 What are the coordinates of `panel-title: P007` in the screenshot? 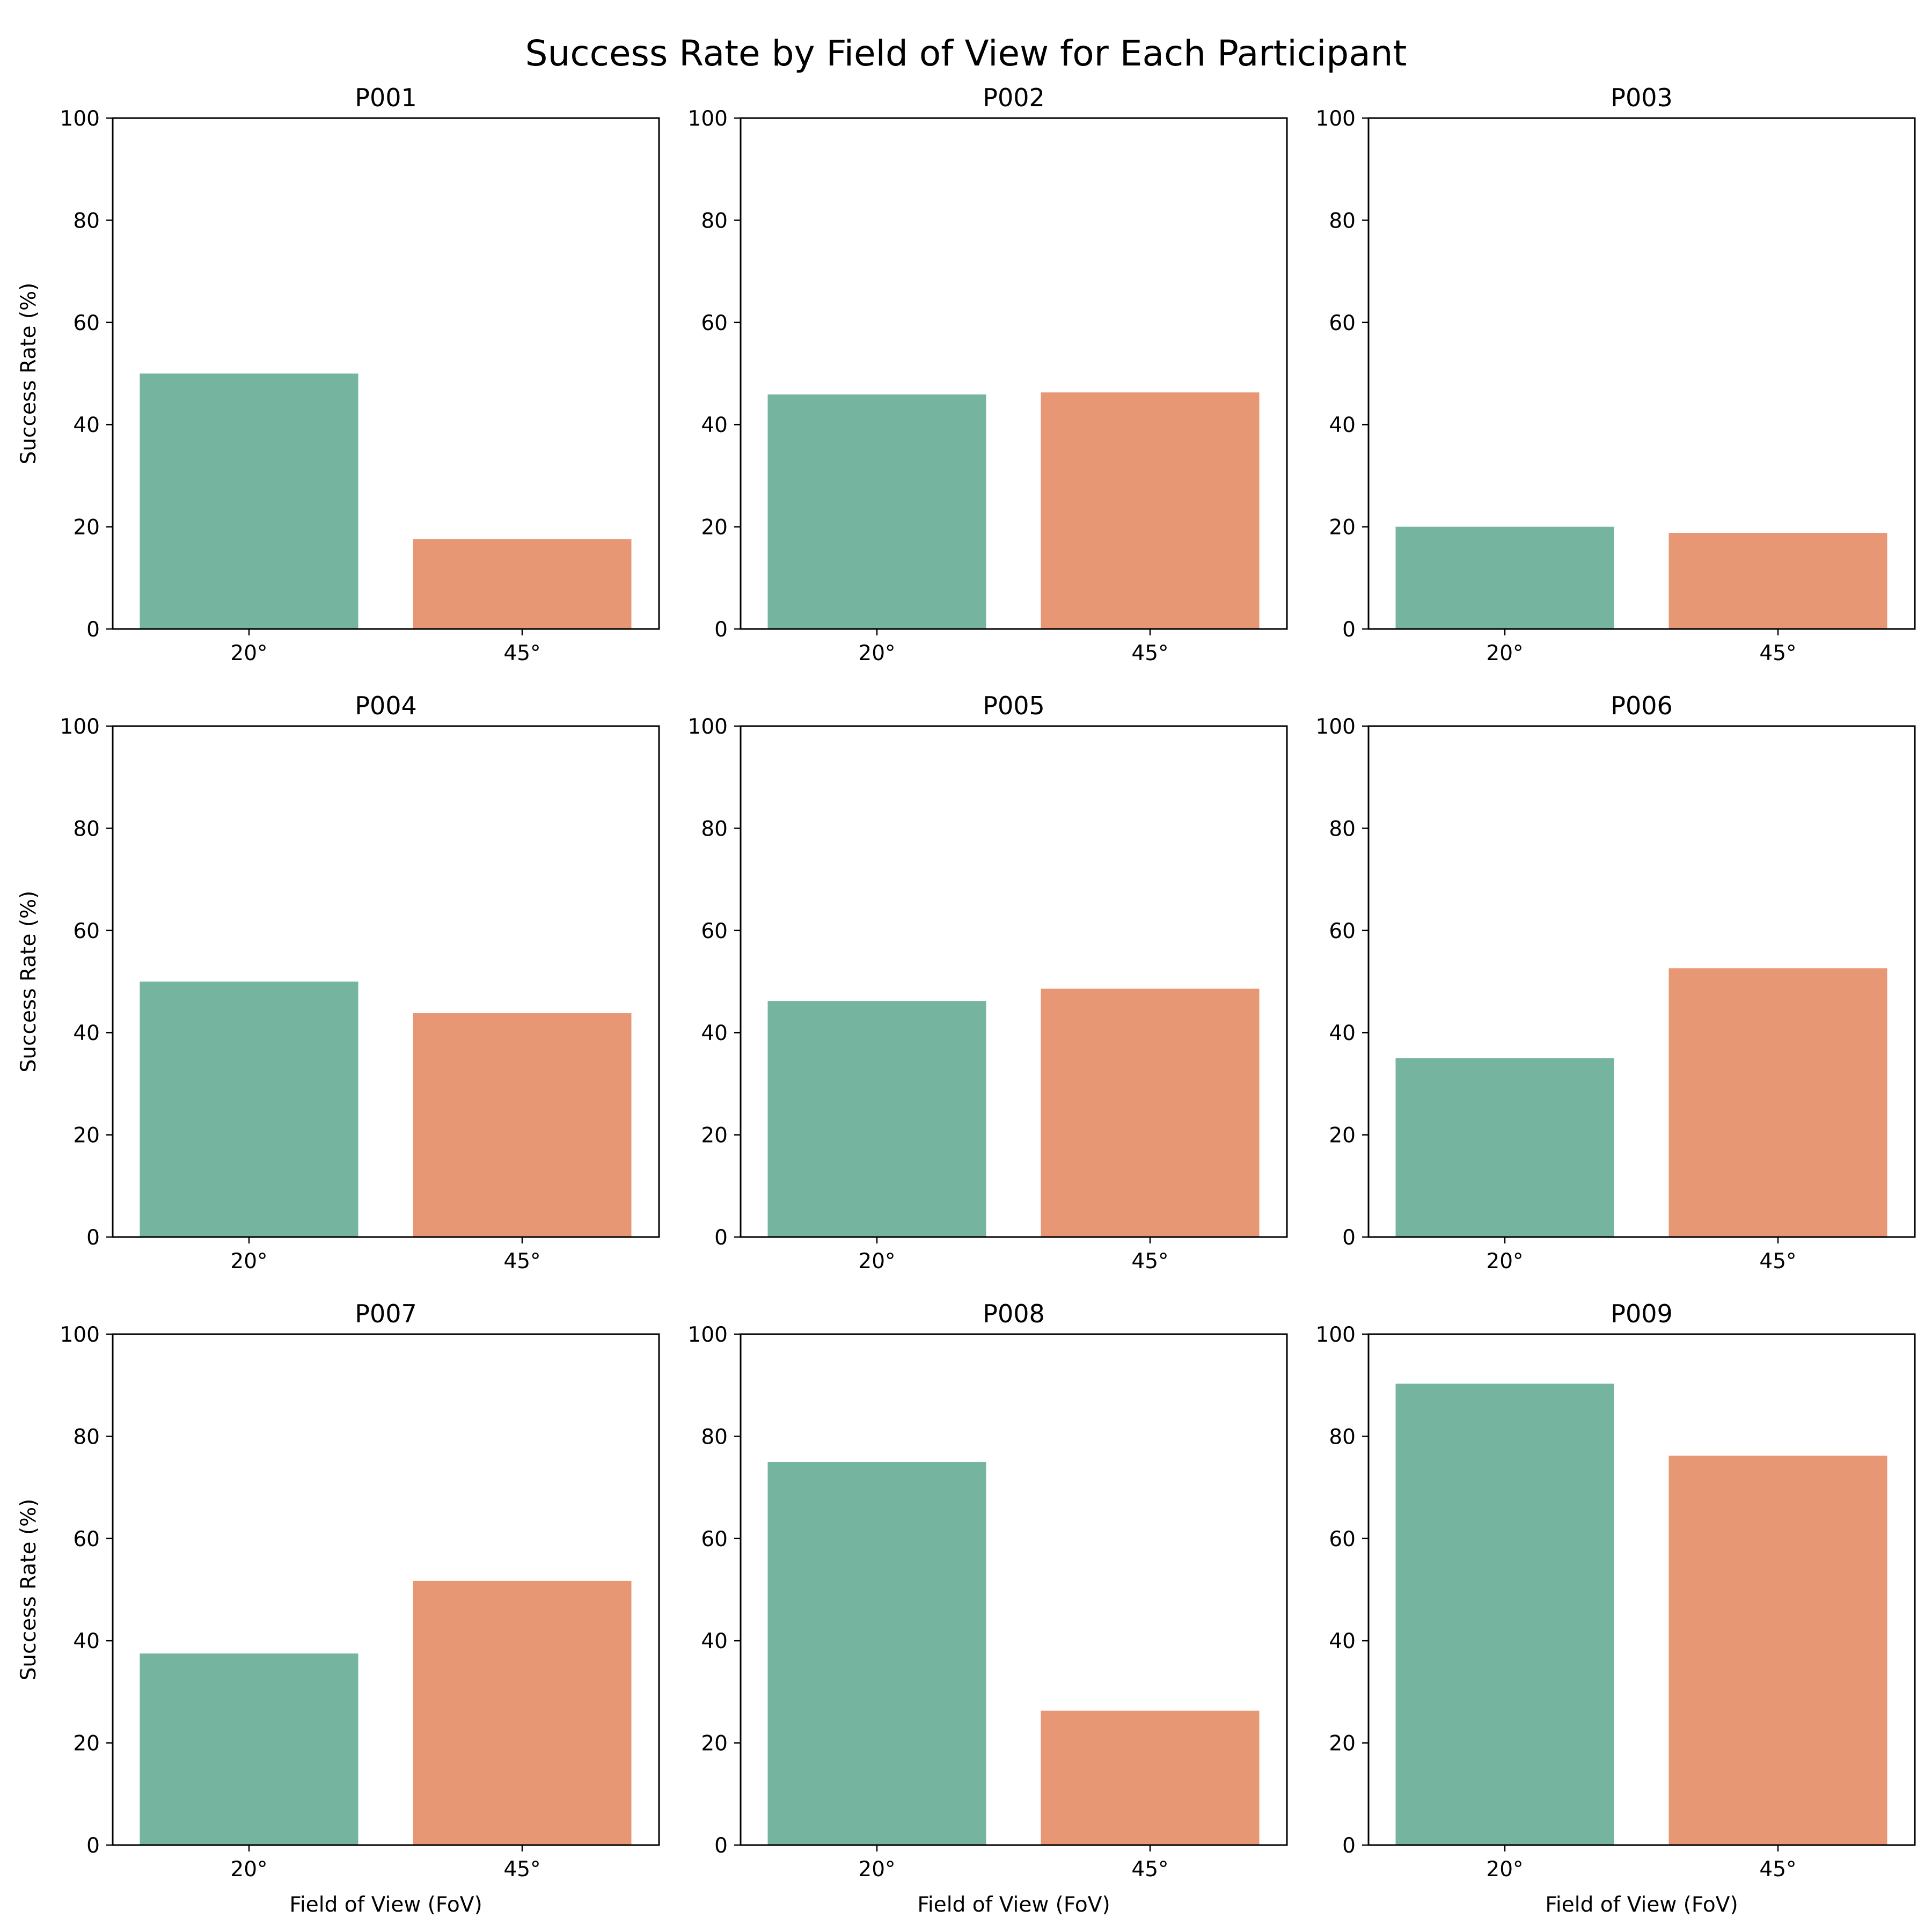 It's located at (386, 1313).